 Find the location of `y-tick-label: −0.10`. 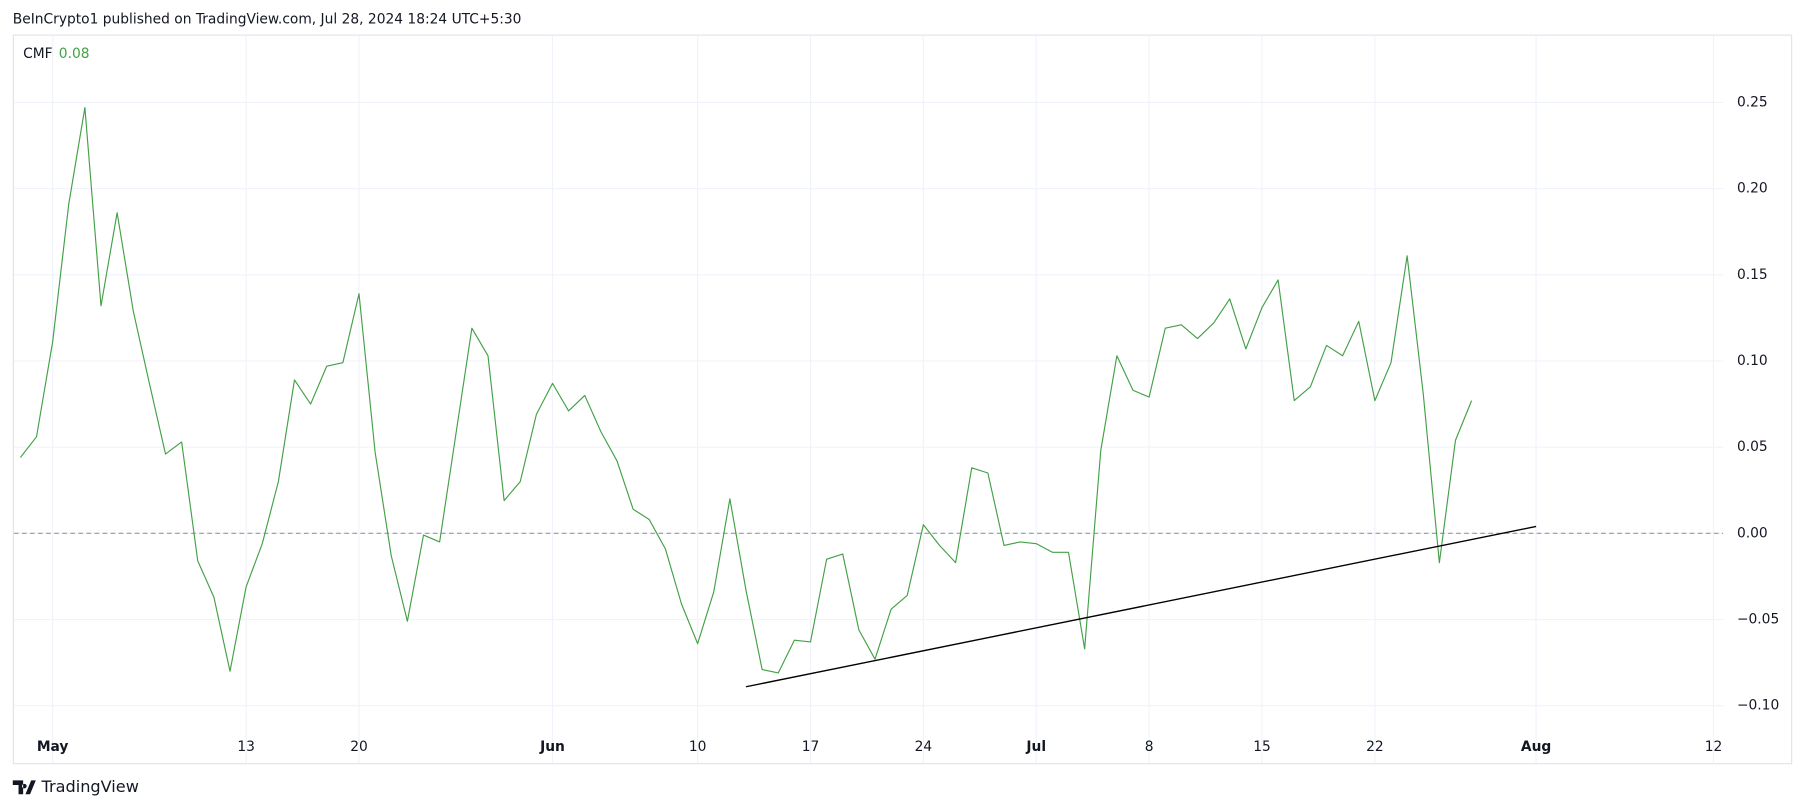

y-tick-label: −0.10 is located at coordinates (1758, 706).